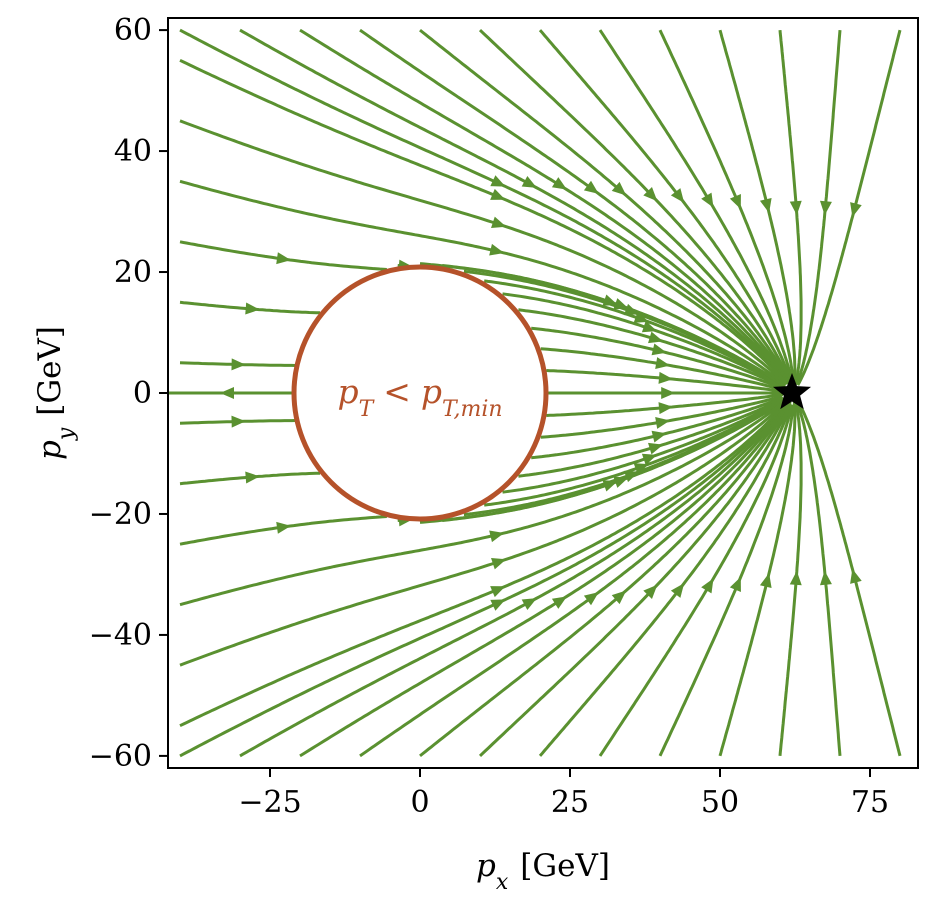 The width and height of the screenshot is (944, 910). What do you see at coordinates (419, 397) in the screenshot?
I see `excluded-region-label: pT < pT,min` at bounding box center [419, 397].